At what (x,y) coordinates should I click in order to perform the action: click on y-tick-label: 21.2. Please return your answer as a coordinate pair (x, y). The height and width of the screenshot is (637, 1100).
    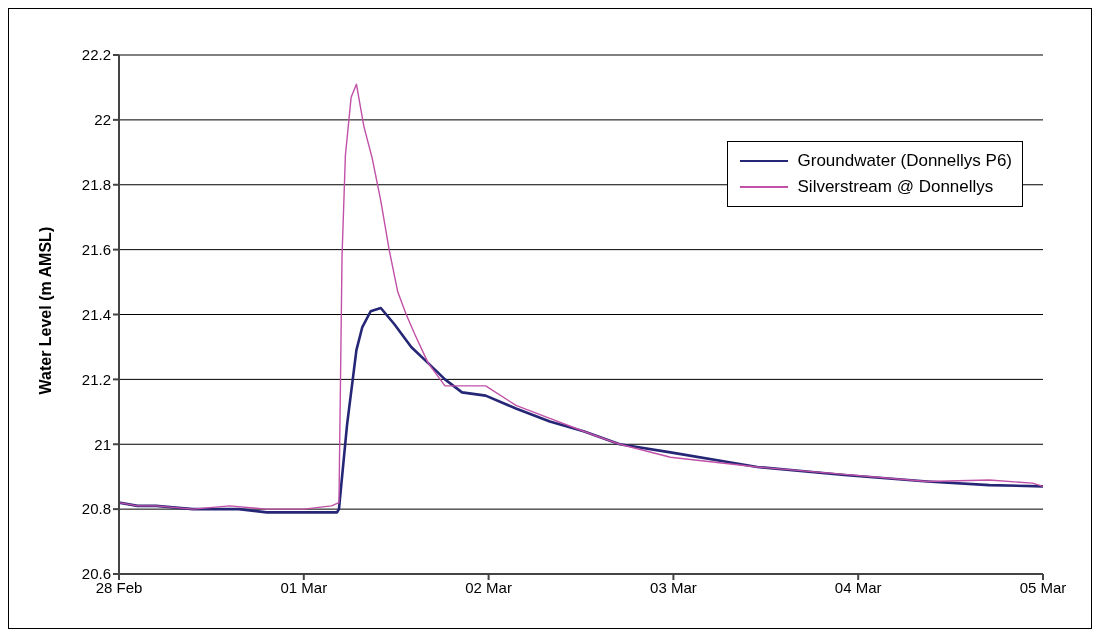
    Looking at the image, I should click on (96, 379).